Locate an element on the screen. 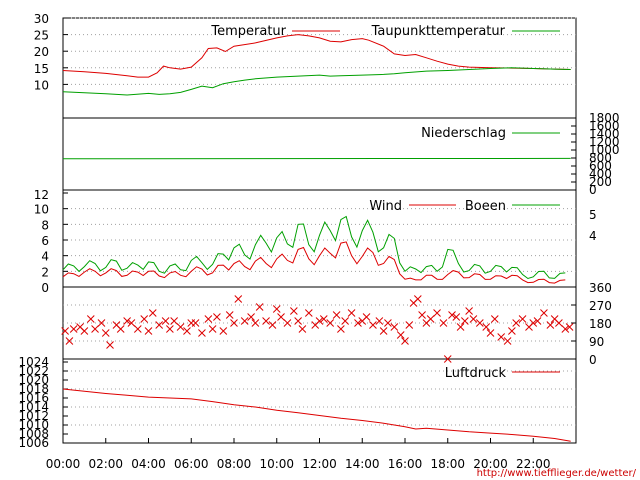  y-tick-label: 1010 is located at coordinates (33, 425).